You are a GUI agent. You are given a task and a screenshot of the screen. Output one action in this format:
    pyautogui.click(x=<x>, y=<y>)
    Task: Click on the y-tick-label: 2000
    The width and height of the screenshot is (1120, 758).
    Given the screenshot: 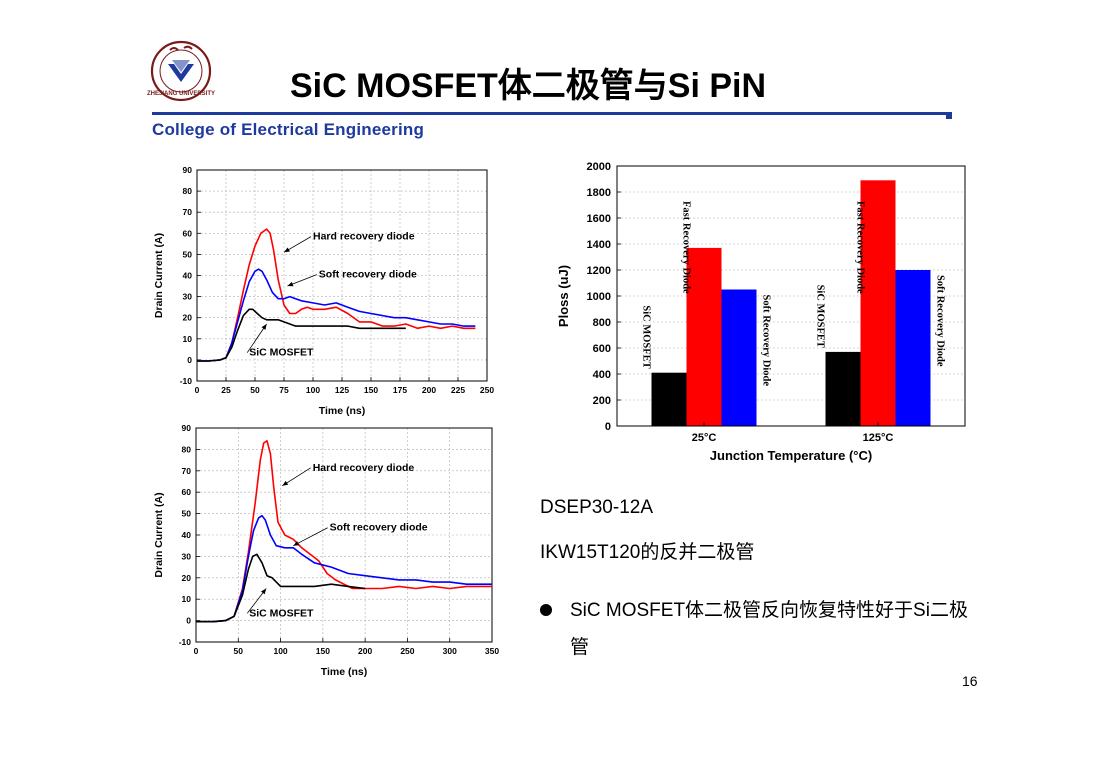 What is the action you would take?
    pyautogui.click(x=599, y=167)
    